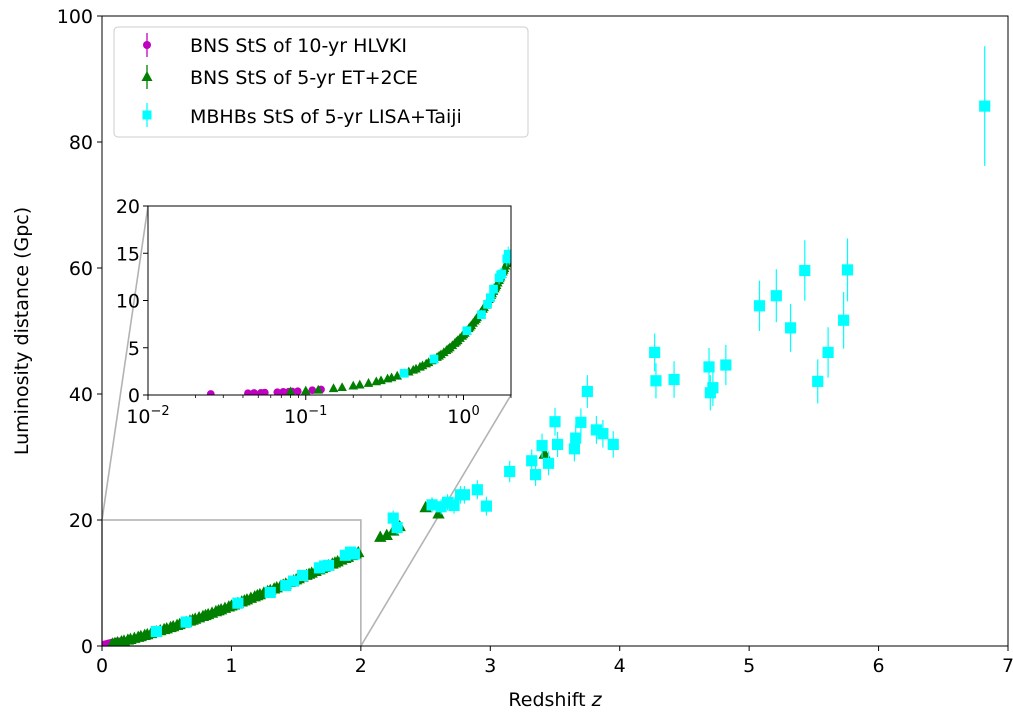  Describe the element at coordinates (620, 666) in the screenshot. I see `x-tick-label: 4` at that location.